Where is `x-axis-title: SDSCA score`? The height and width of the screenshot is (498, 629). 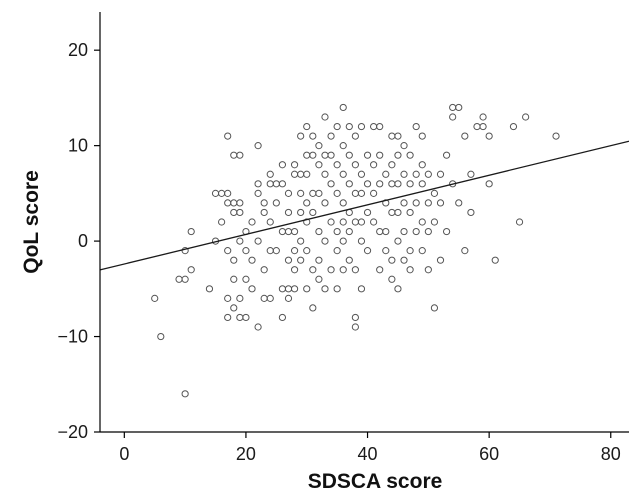 x-axis-title: SDSCA score is located at coordinates (375, 481).